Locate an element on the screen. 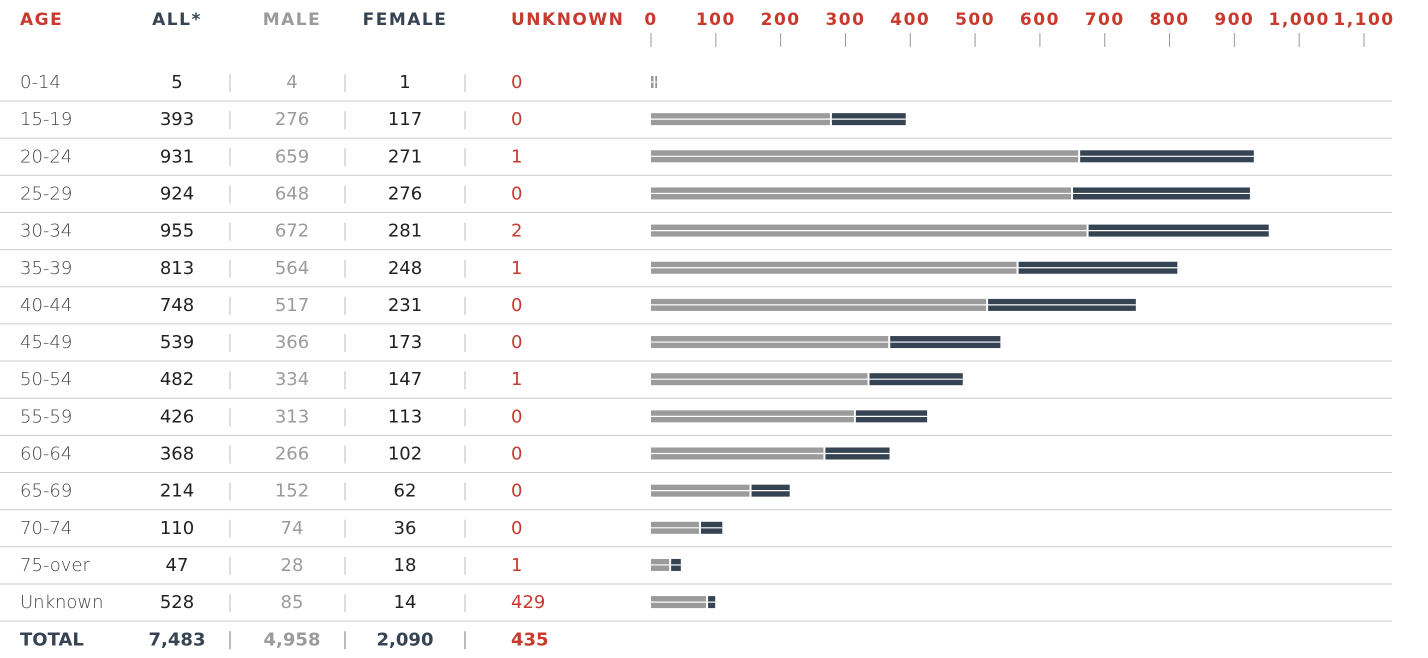  x-tick-label: 400 is located at coordinates (910, 20).